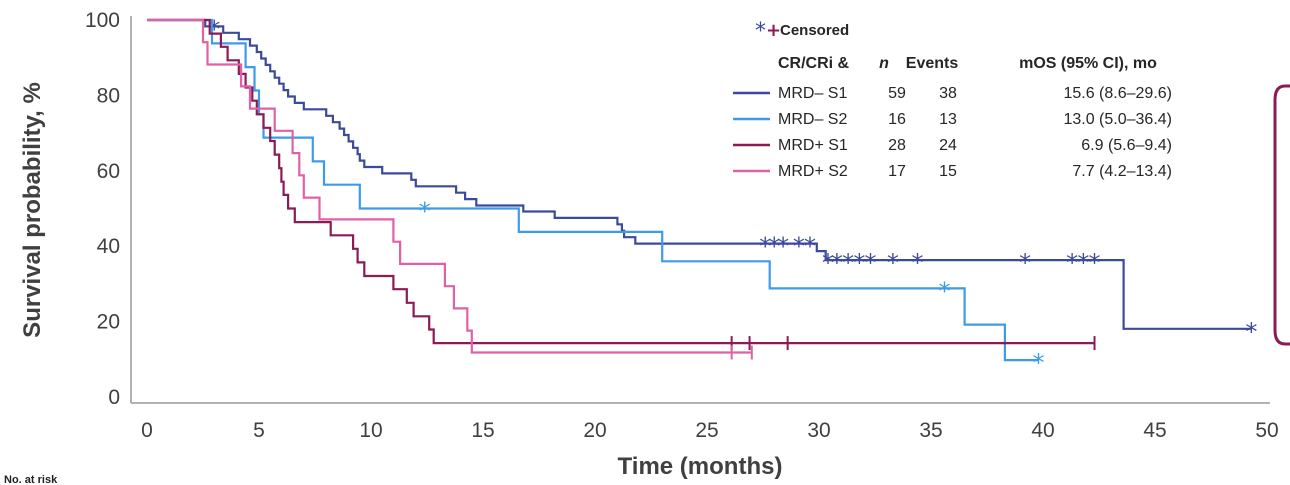  Describe the element at coordinates (706, 430) in the screenshot. I see `x-tick-label: 25` at that location.